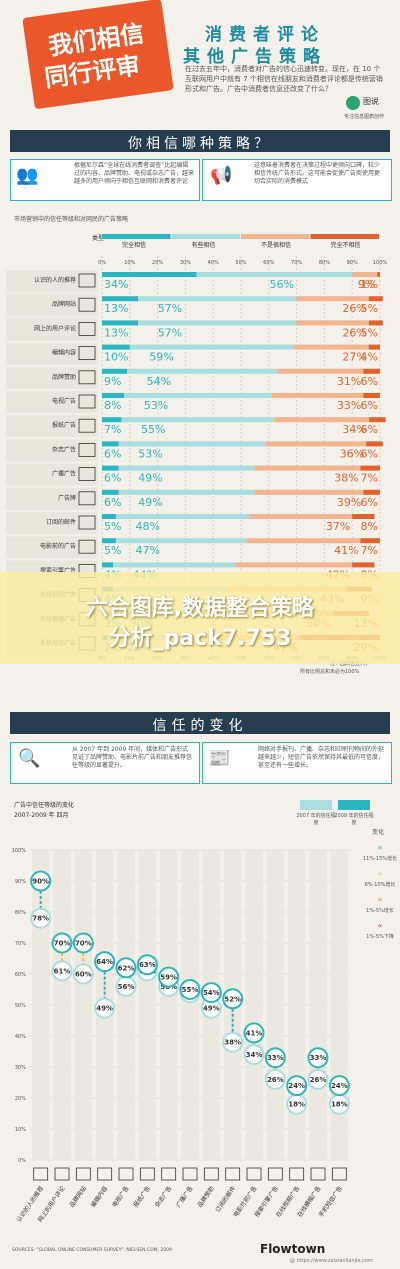 This screenshot has width=400, height=1269. I want to click on chart1-value-label: 10%, so click(116, 357).